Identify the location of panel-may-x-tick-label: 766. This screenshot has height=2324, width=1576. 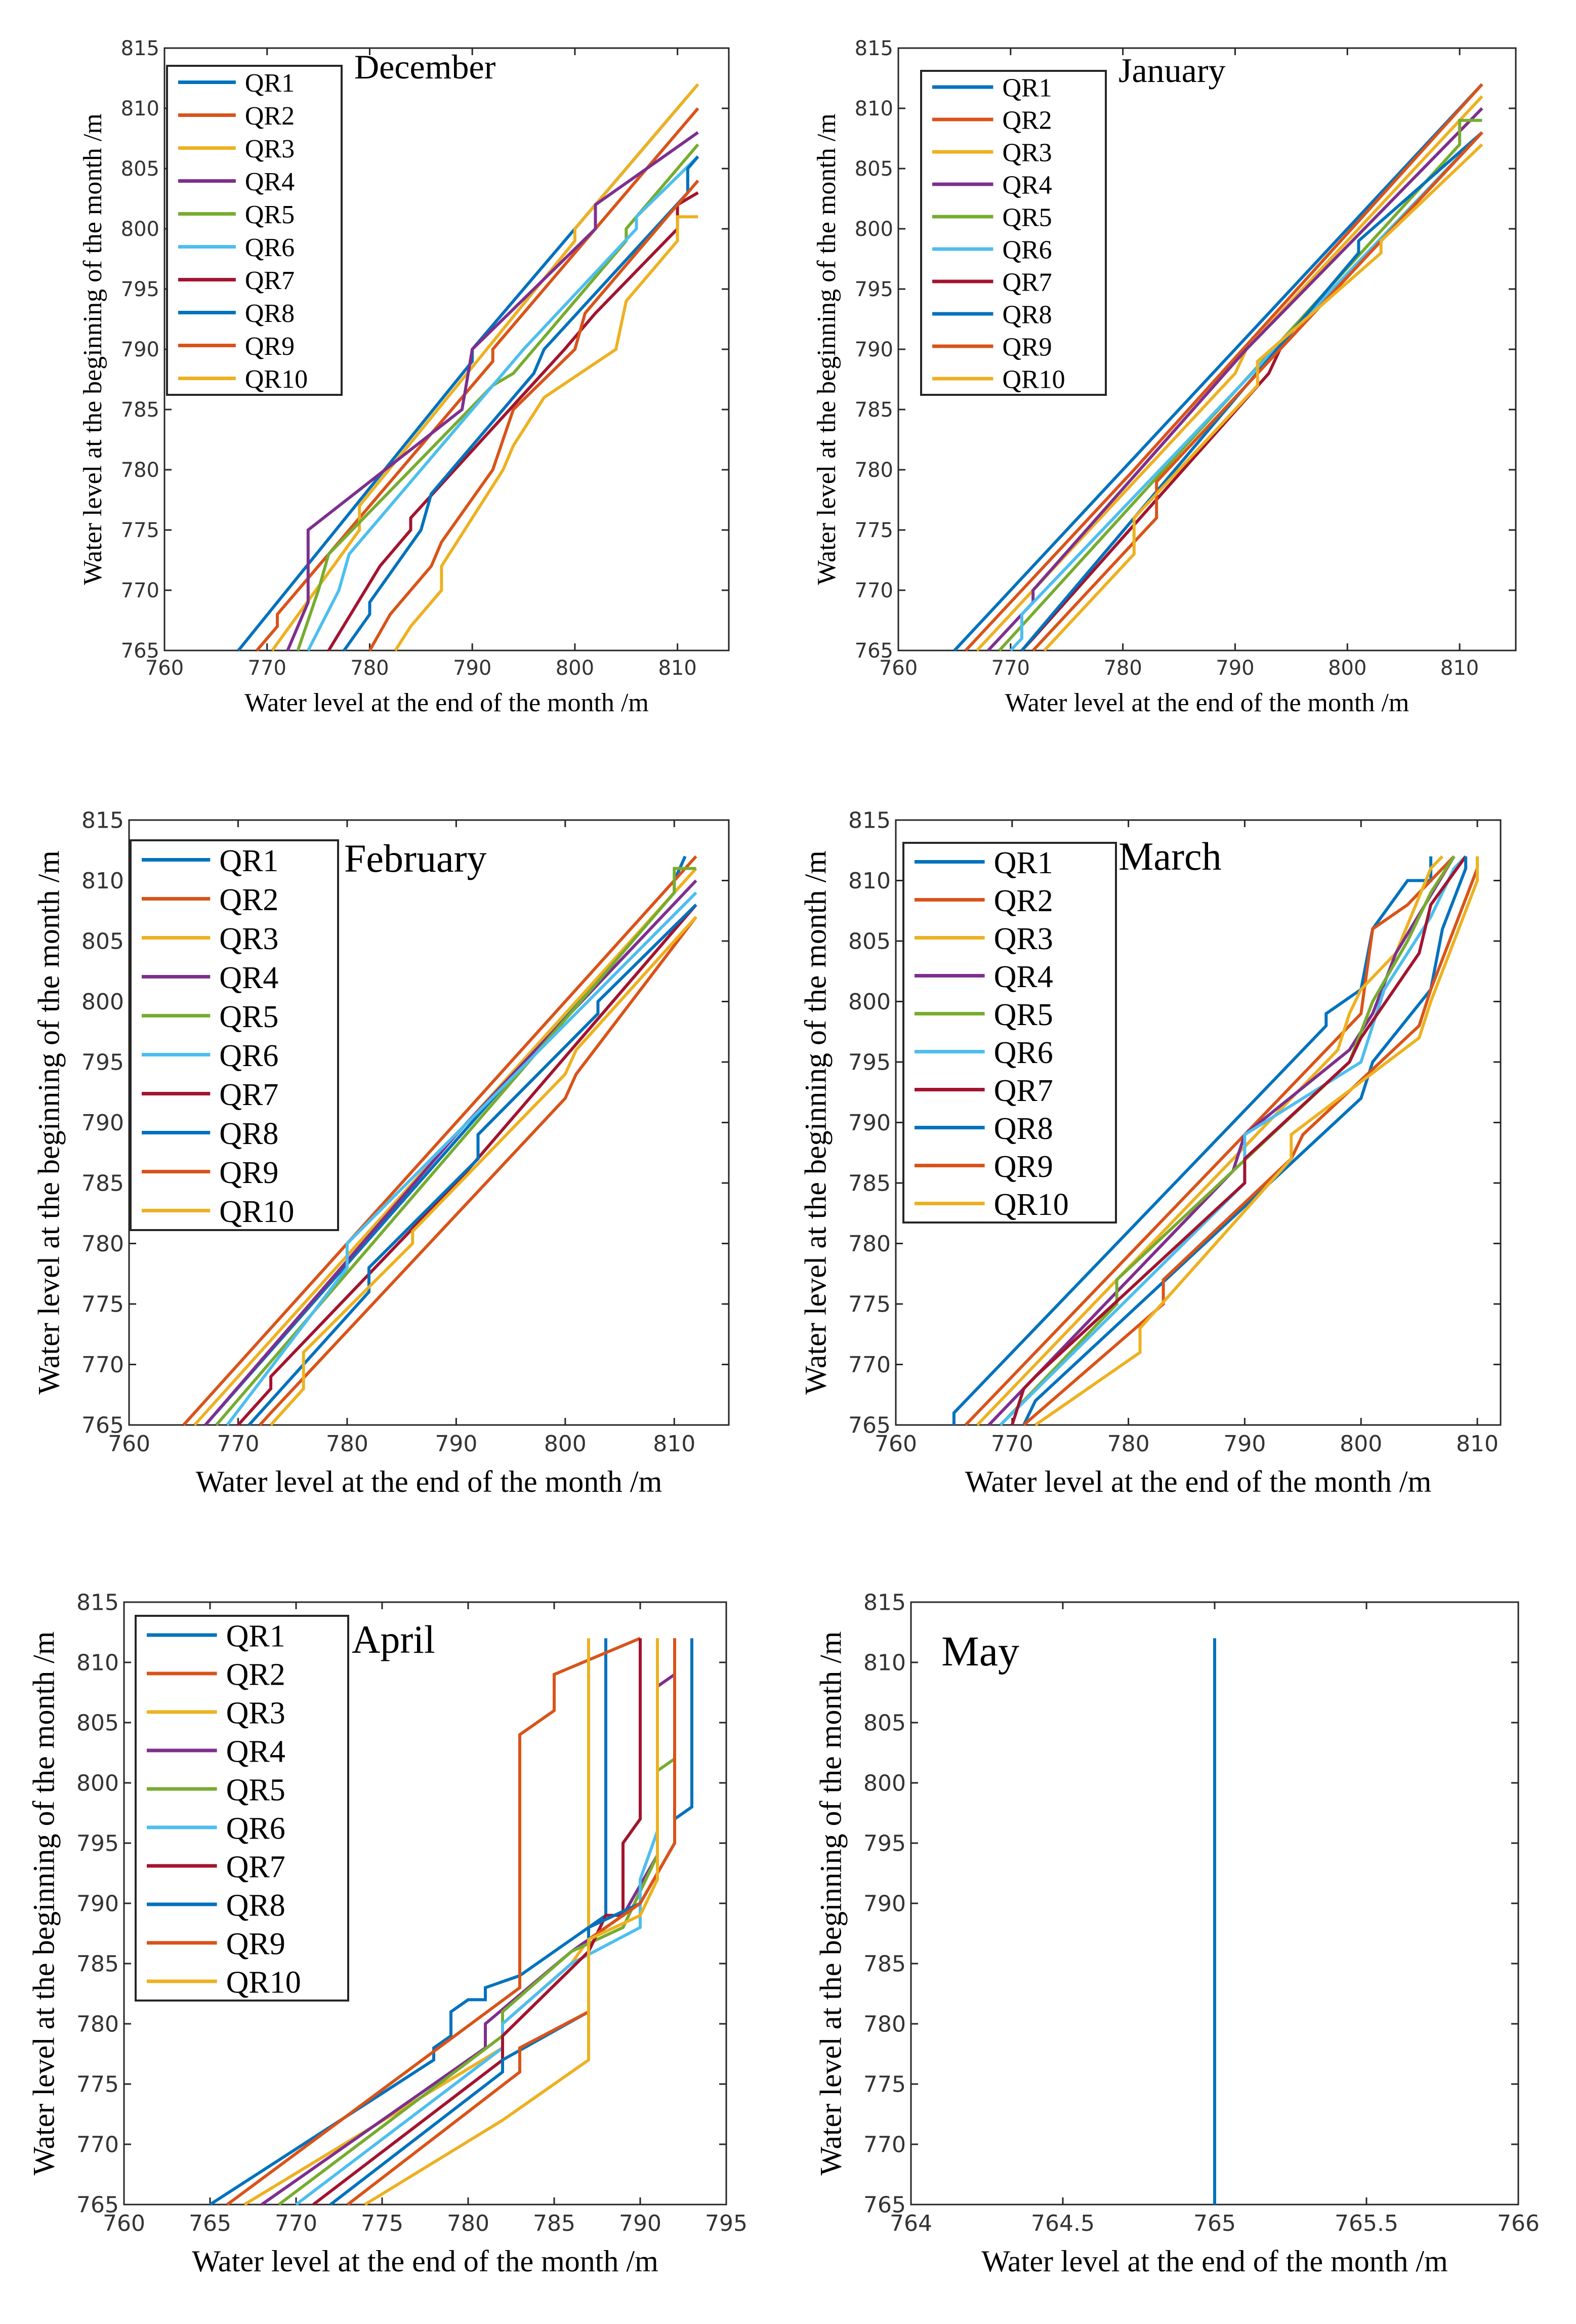
(1518, 2223).